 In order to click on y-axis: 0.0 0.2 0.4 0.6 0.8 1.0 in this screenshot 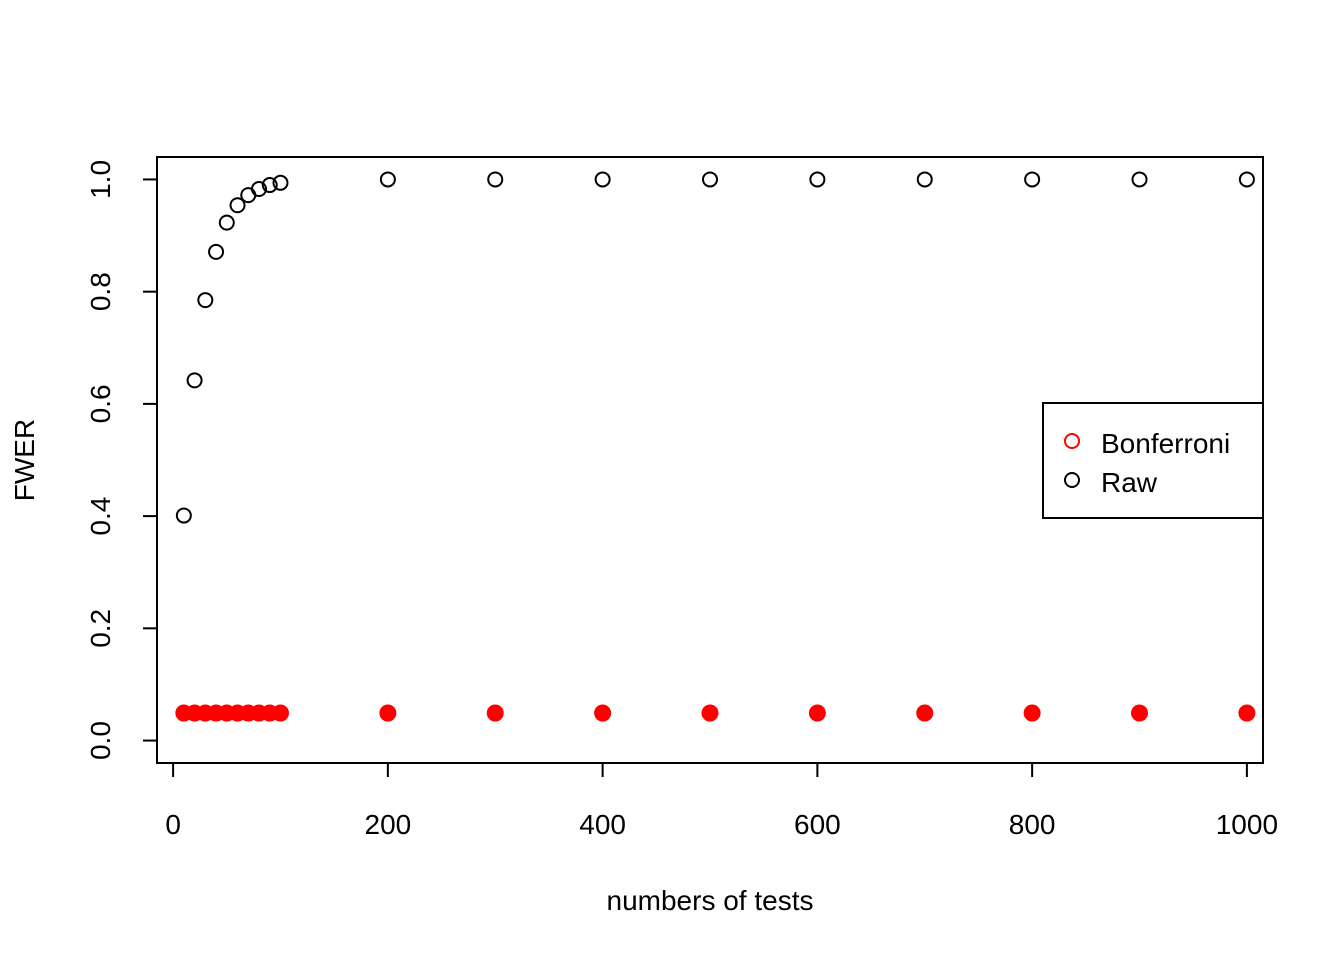, I will do `click(121, 460)`.